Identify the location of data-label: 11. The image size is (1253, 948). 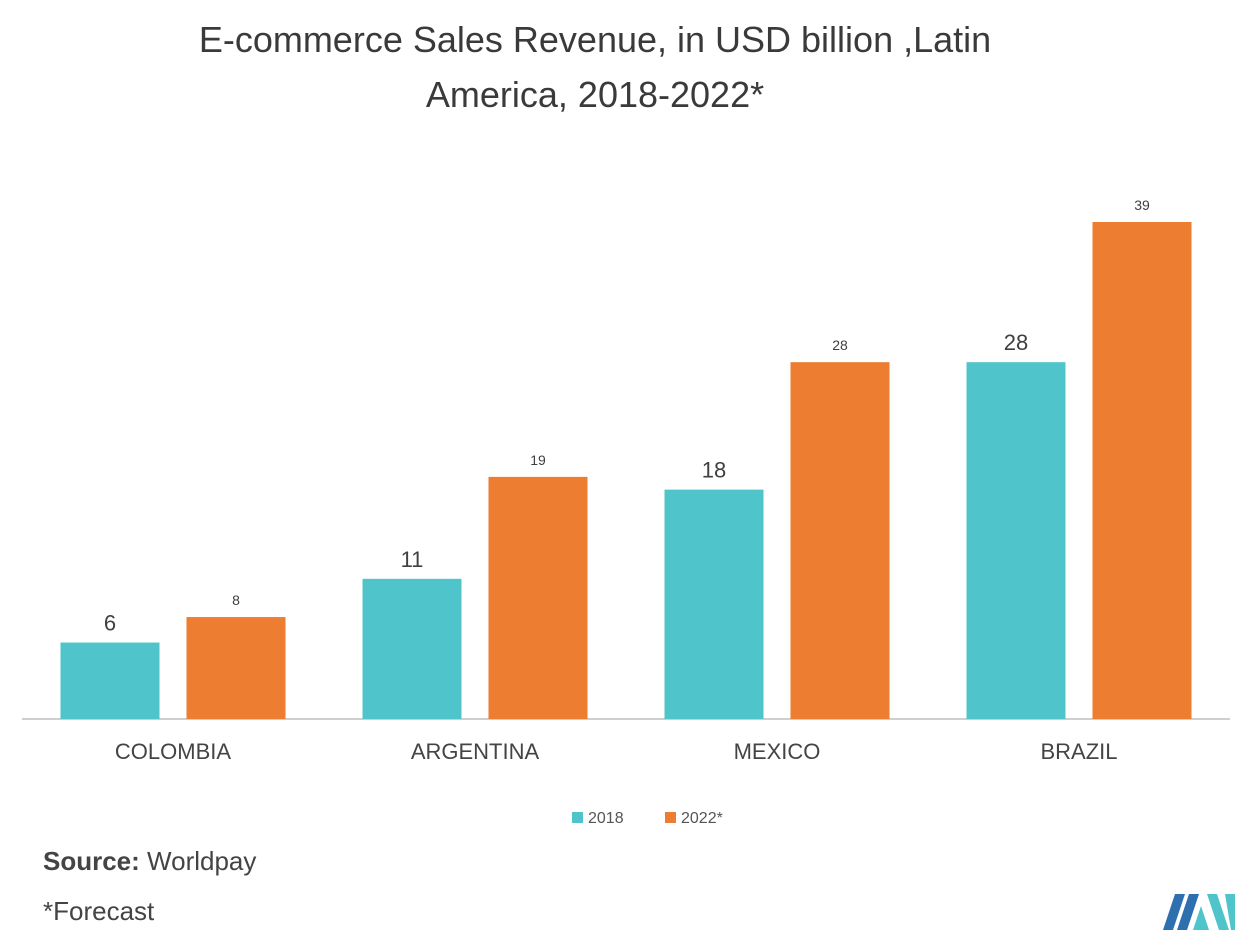
(412, 559).